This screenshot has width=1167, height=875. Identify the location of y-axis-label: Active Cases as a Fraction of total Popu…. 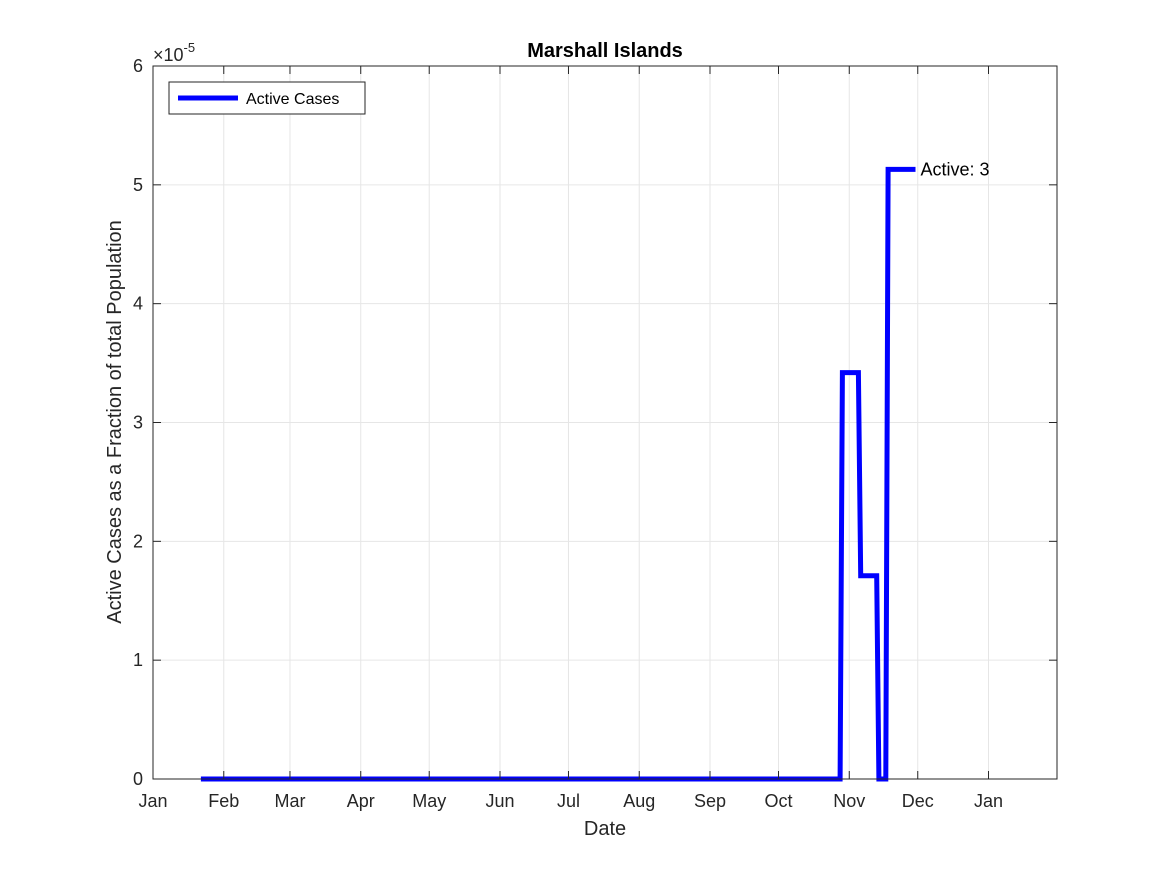
(115, 422).